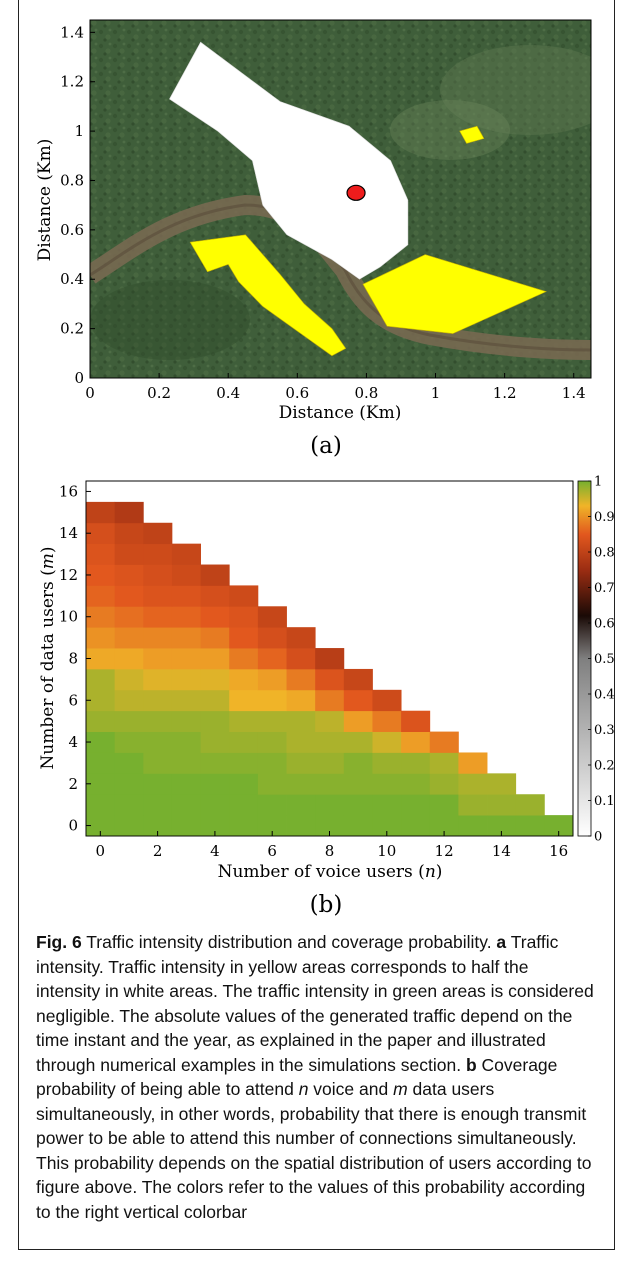 The height and width of the screenshot is (1262, 633). Describe the element at coordinates (48, 657) in the screenshot. I see `heatmap-ylabel: Number of data users (m)` at that location.